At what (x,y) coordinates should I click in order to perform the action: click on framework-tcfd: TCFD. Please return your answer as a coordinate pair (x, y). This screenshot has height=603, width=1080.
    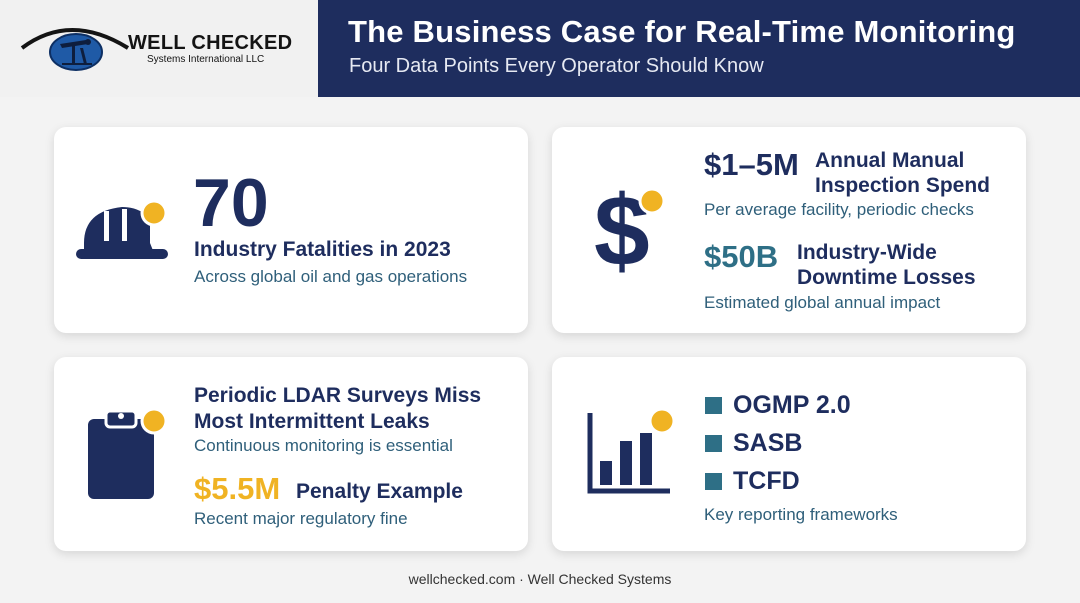
    Looking at the image, I should click on (766, 481).